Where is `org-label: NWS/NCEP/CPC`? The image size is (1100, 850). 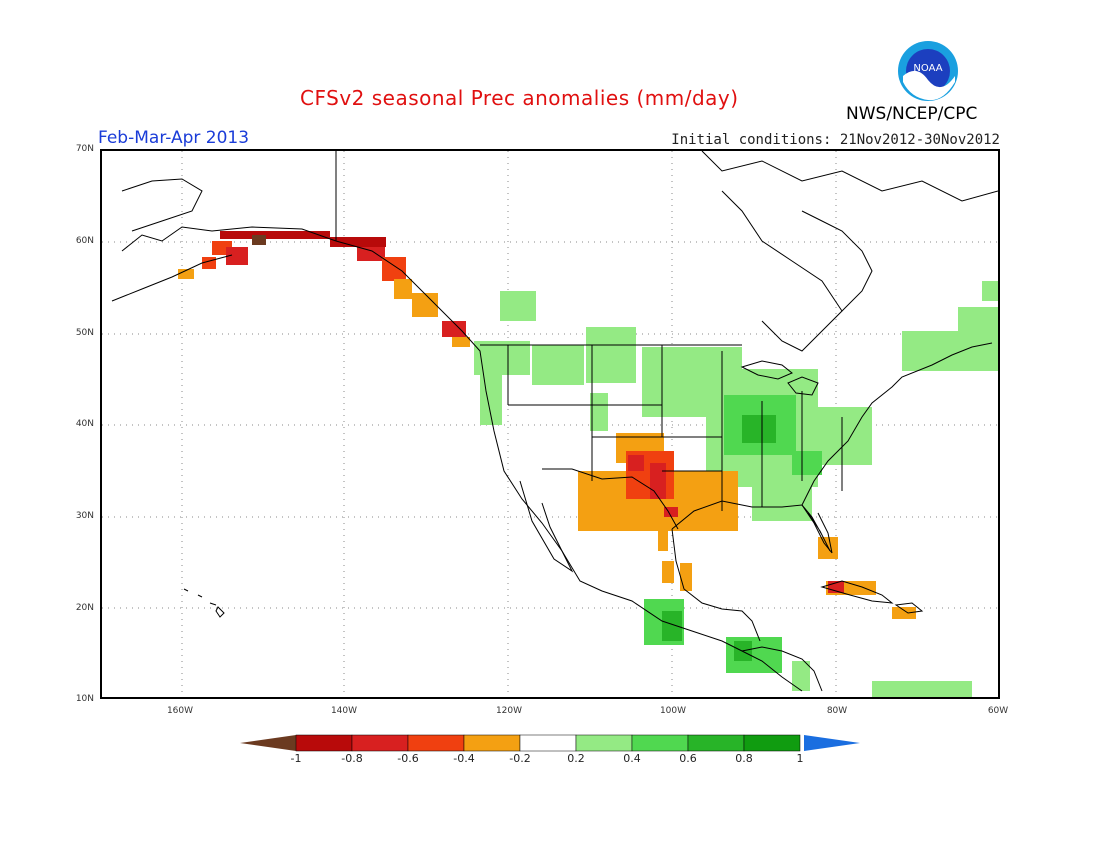
org-label: NWS/NCEP/CPC is located at coordinates (912, 114).